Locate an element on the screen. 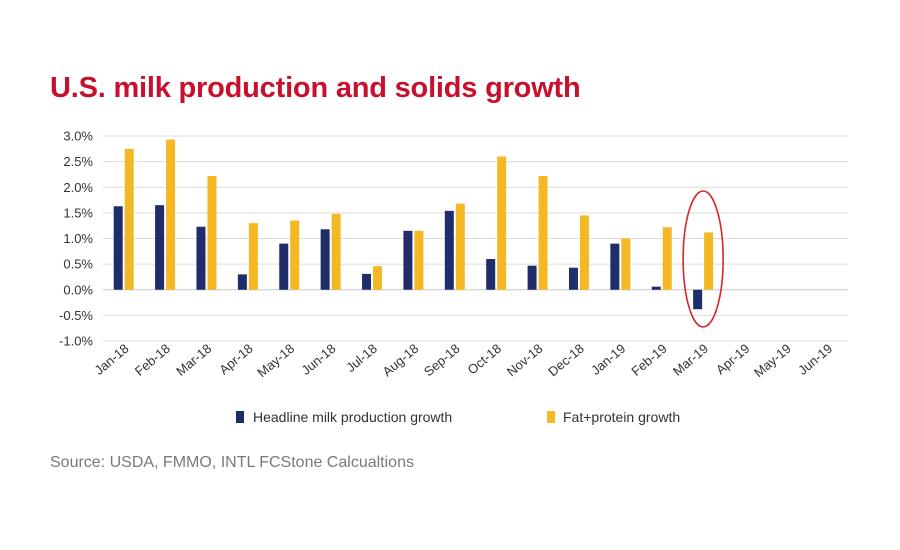 This screenshot has height=550, width=900. x-tick-label: Sep-18 is located at coordinates (442, 360).